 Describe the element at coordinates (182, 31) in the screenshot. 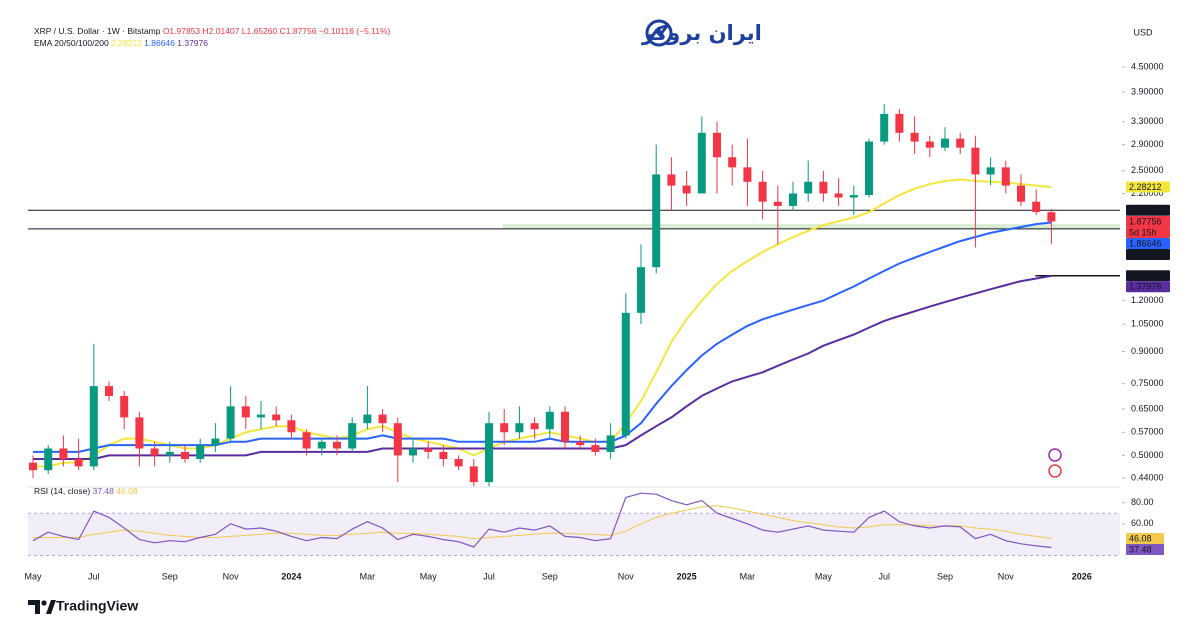

I see `ohlc-value: O1.97853` at that location.